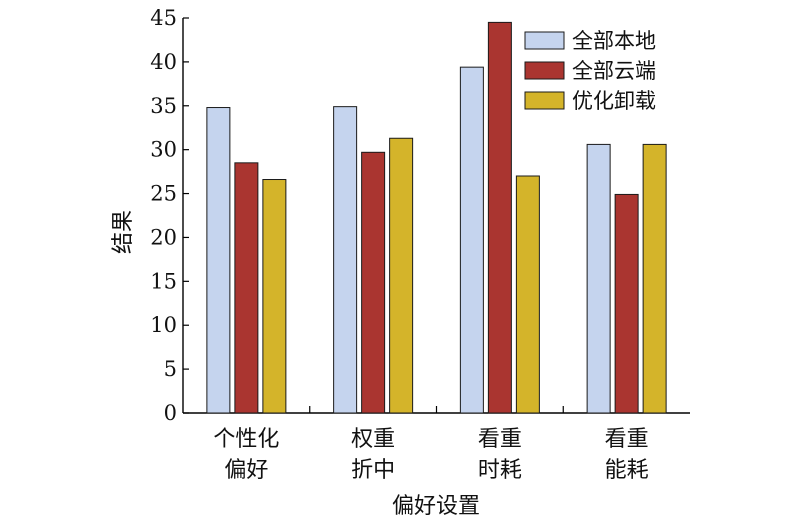 The height and width of the screenshot is (522, 800). What do you see at coordinates (614, 101) in the screenshot?
I see `legend-label-2: 优化卸载` at bounding box center [614, 101].